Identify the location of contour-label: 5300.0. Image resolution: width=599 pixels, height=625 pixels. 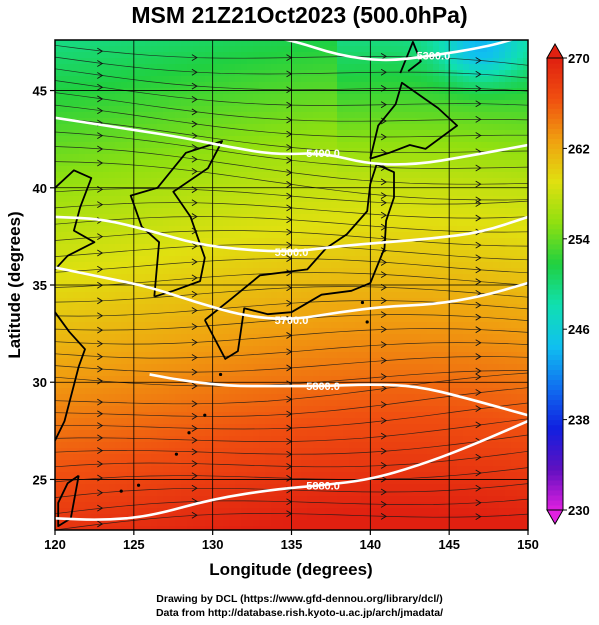
(434, 57).